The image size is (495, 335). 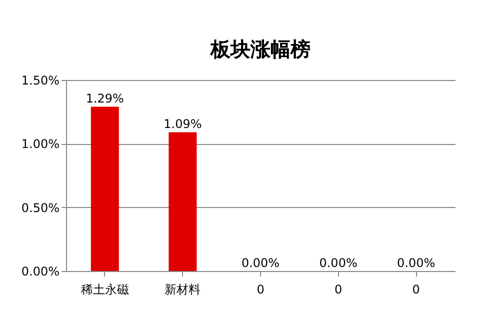 I want to click on data-label: 1.29%, so click(x=105, y=99).